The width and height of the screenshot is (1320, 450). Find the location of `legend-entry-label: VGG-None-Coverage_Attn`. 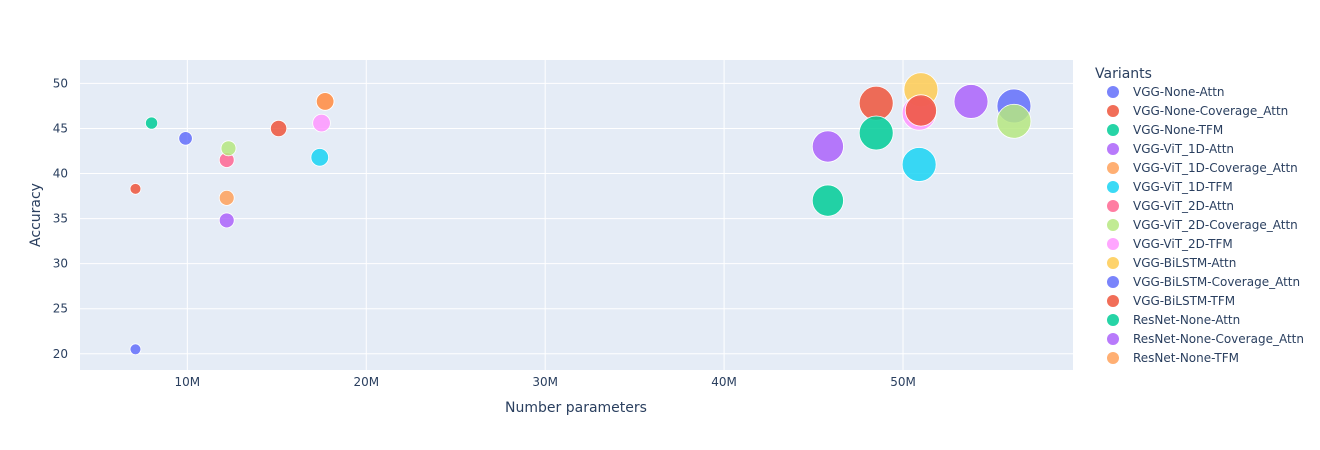

legend-entry-label: VGG-None-Coverage_Attn is located at coordinates (1210, 111).